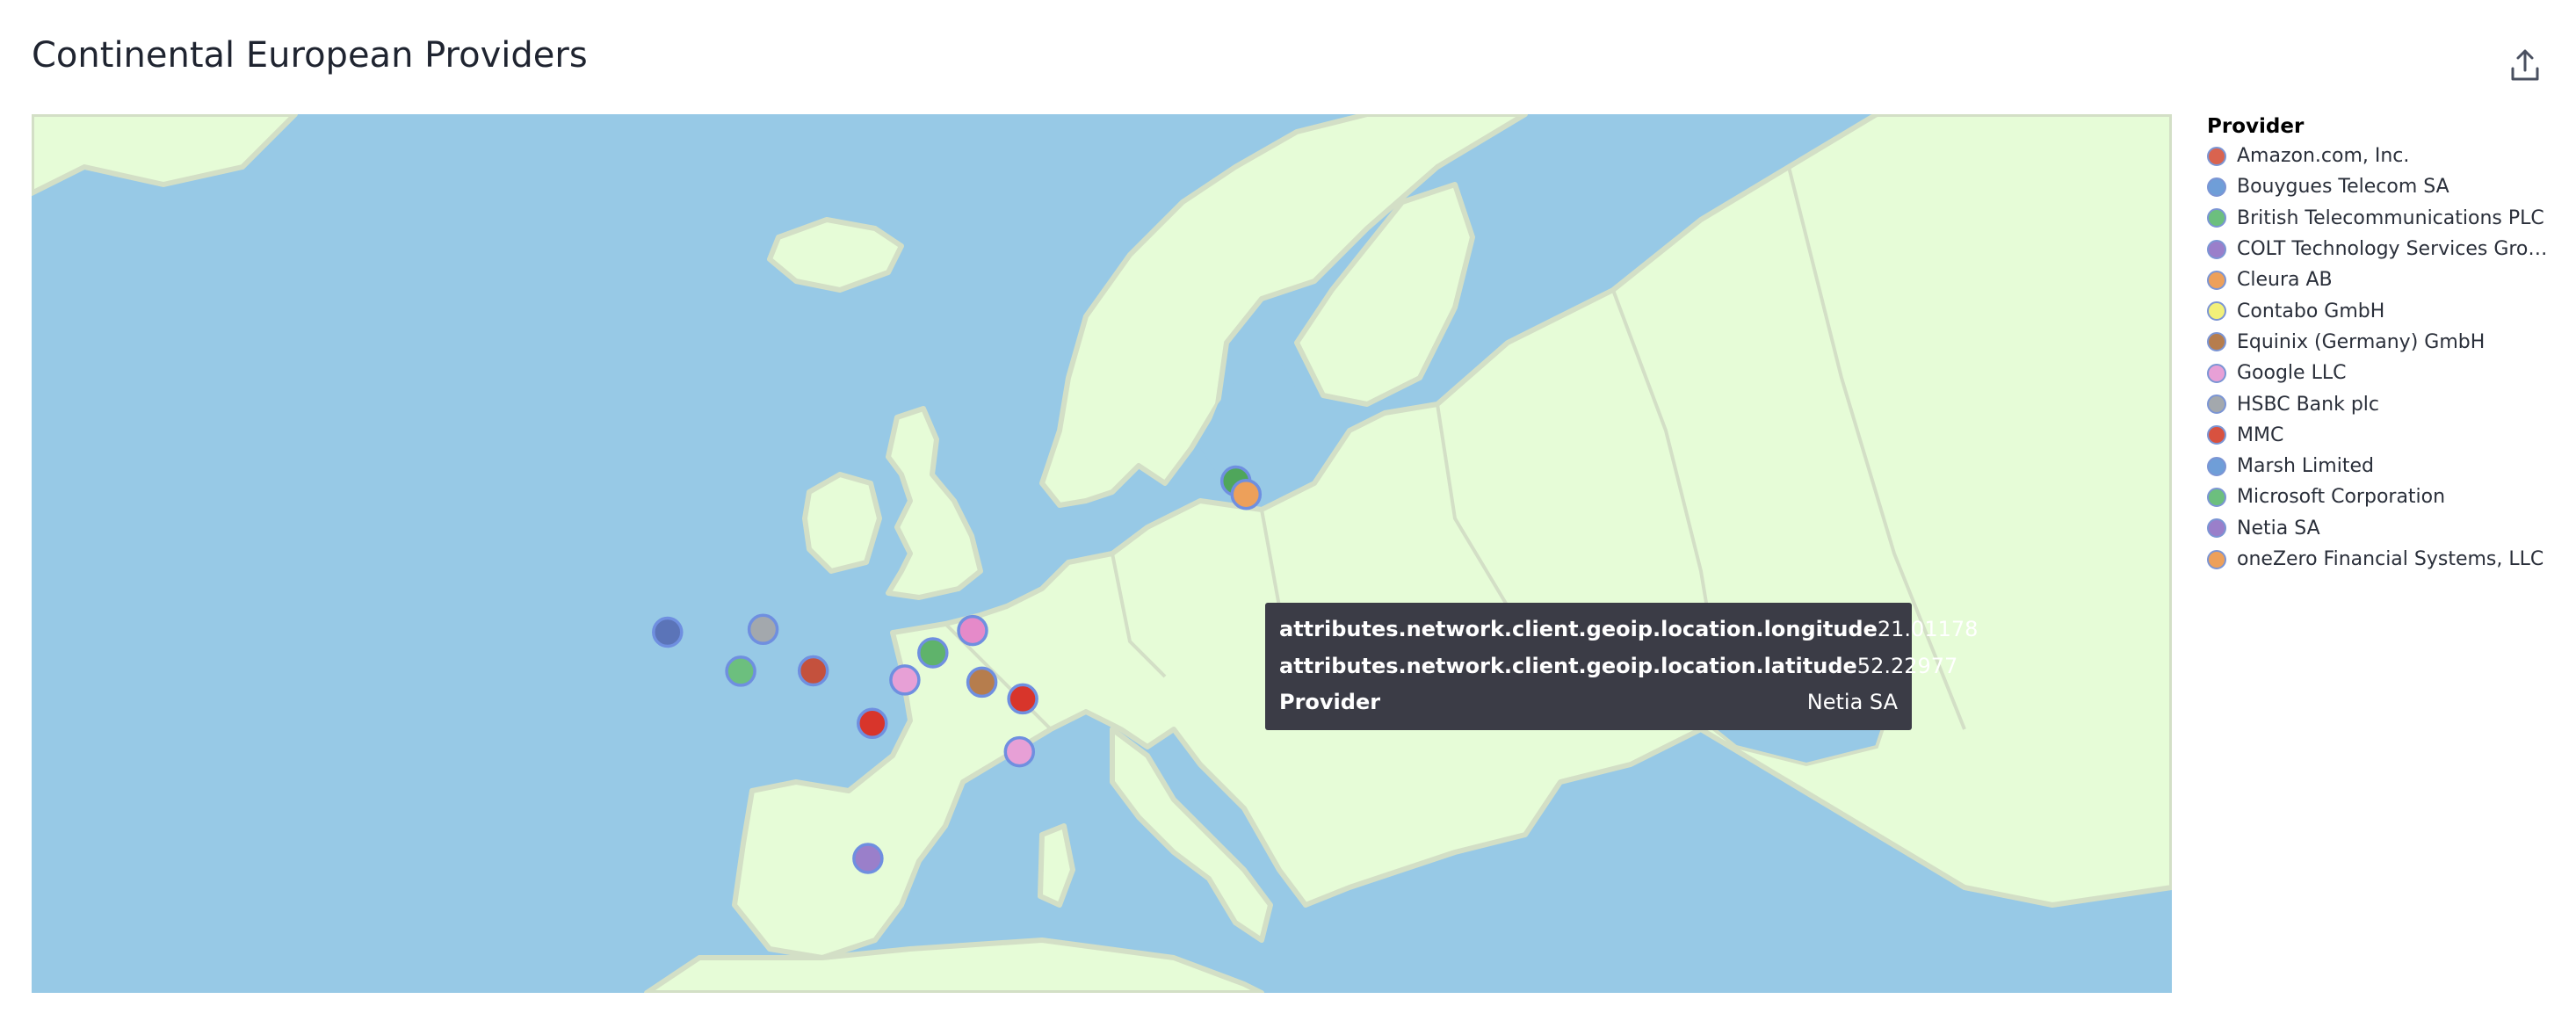 The width and height of the screenshot is (2576, 1028). I want to click on legend-item: Bouygues Telecom SA, so click(2382, 186).